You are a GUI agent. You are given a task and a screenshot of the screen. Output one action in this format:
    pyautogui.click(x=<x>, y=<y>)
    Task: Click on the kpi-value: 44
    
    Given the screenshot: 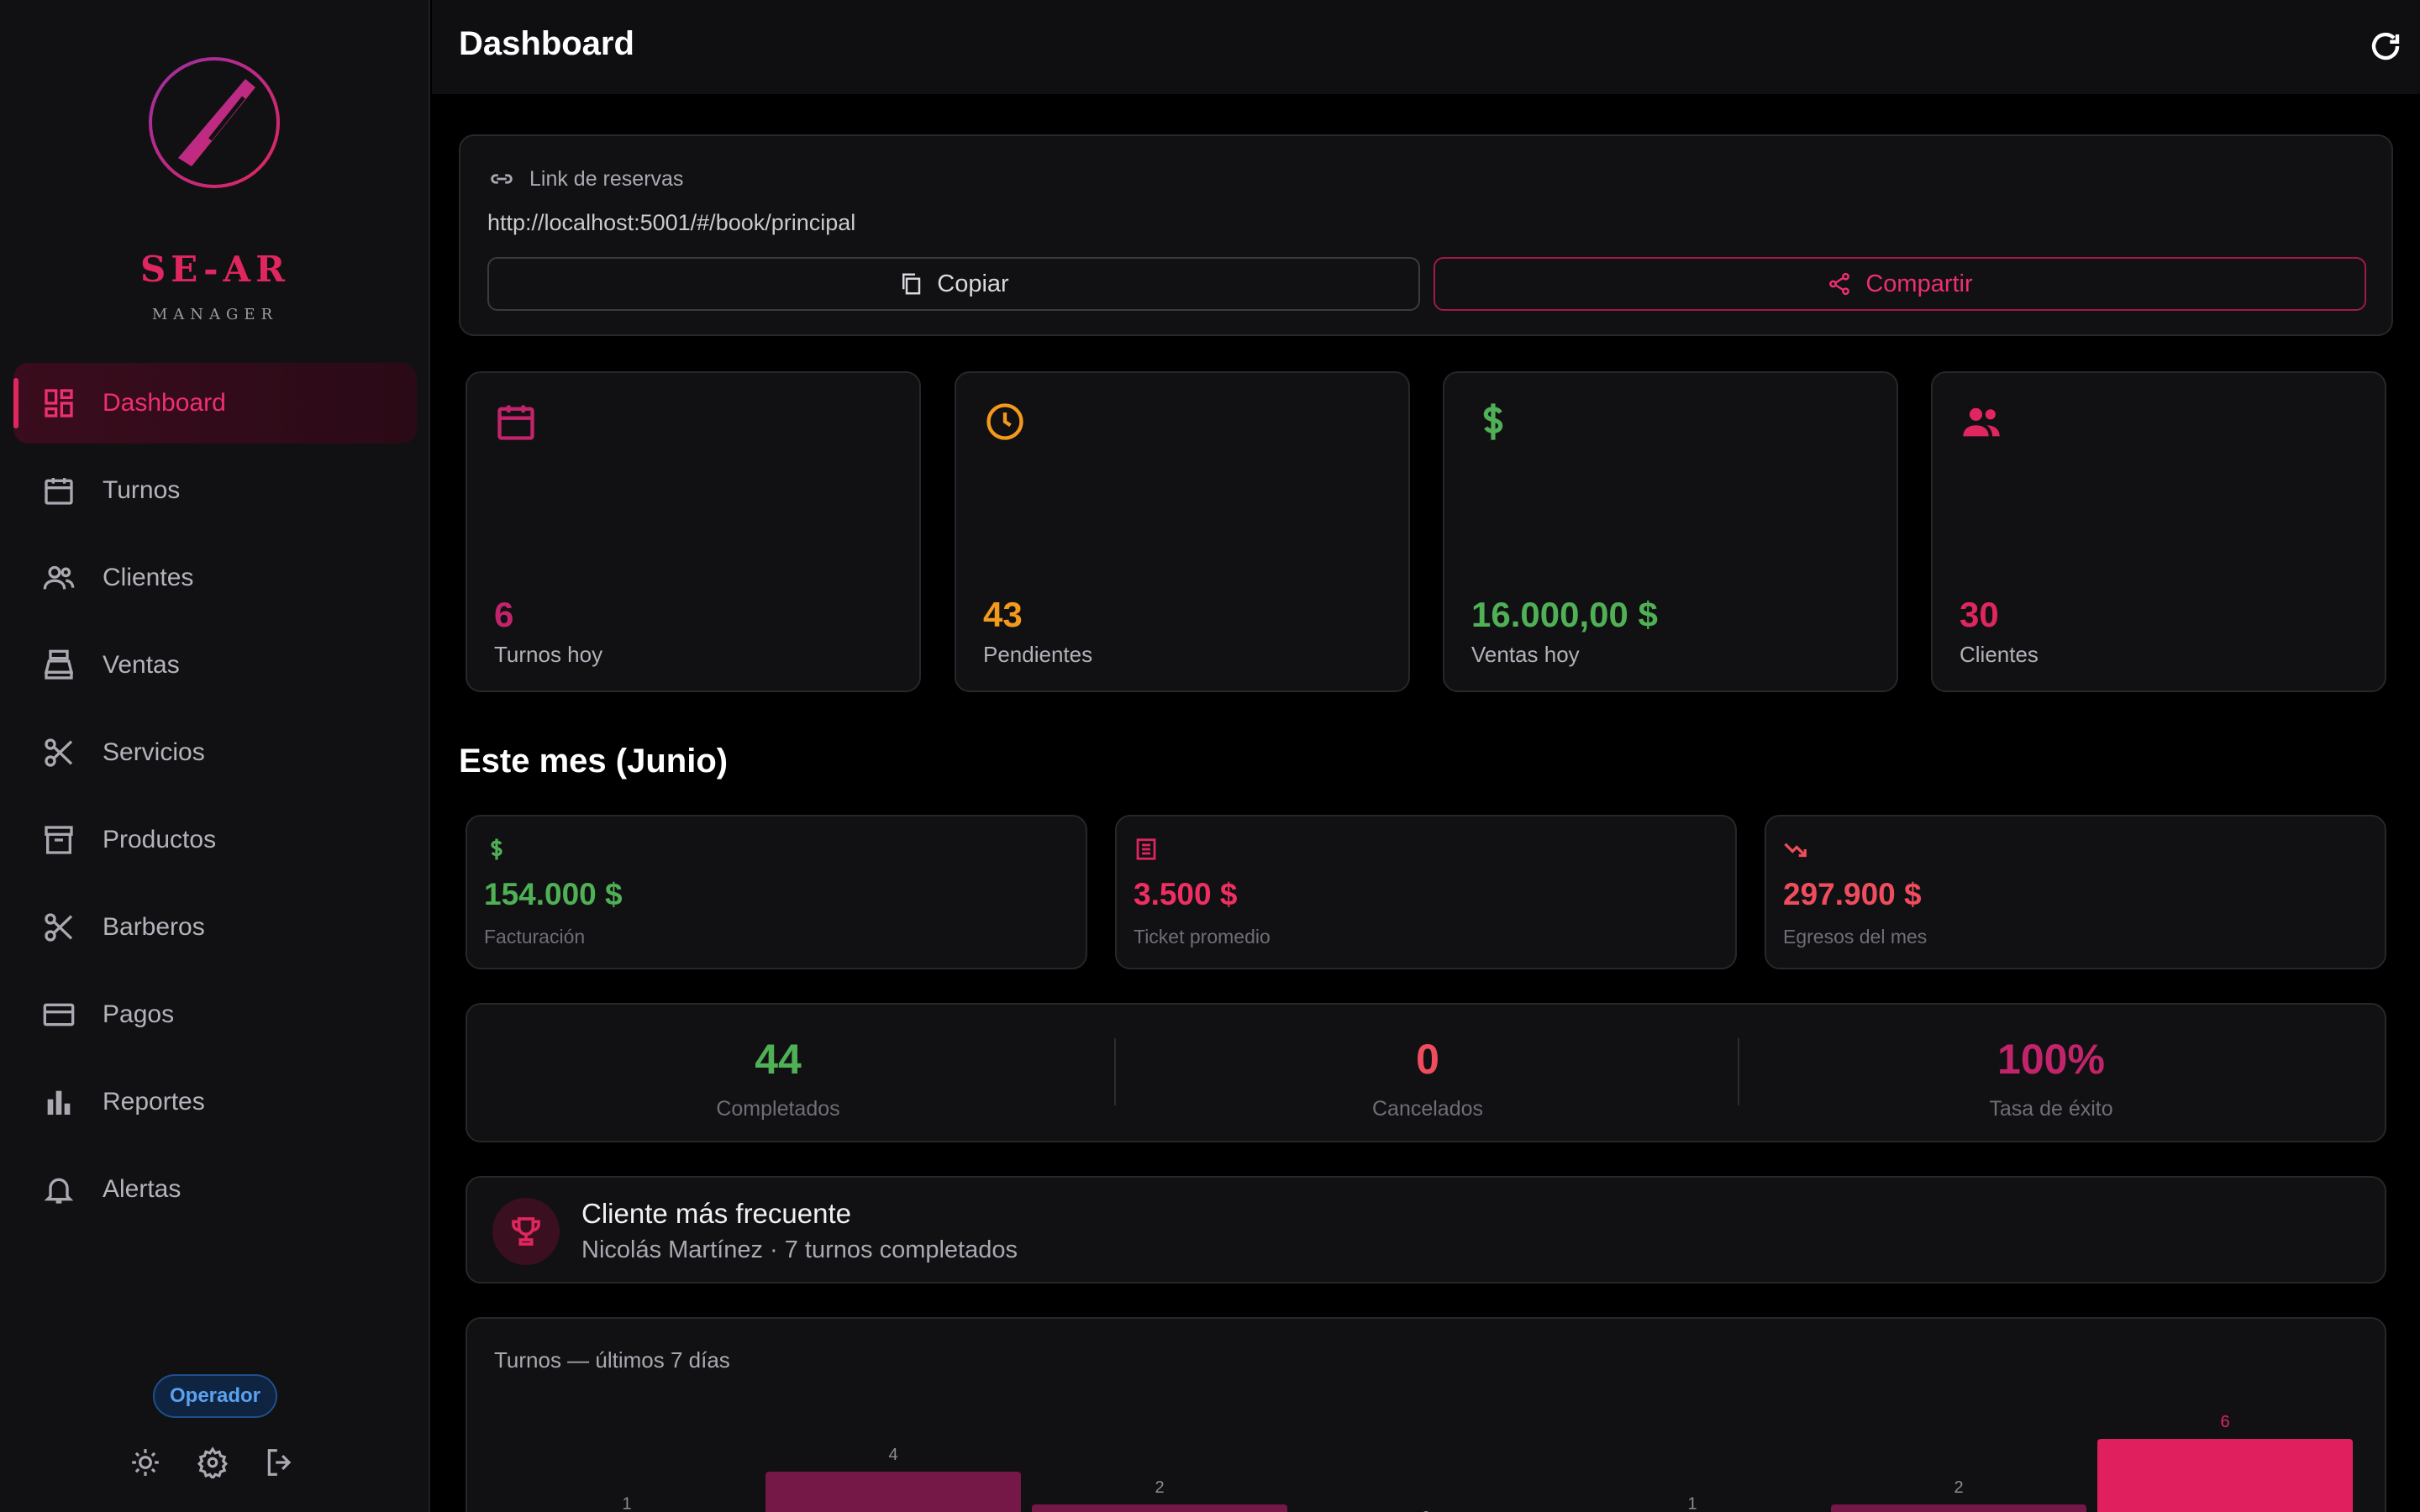 What is the action you would take?
    pyautogui.click(x=779, y=1059)
    